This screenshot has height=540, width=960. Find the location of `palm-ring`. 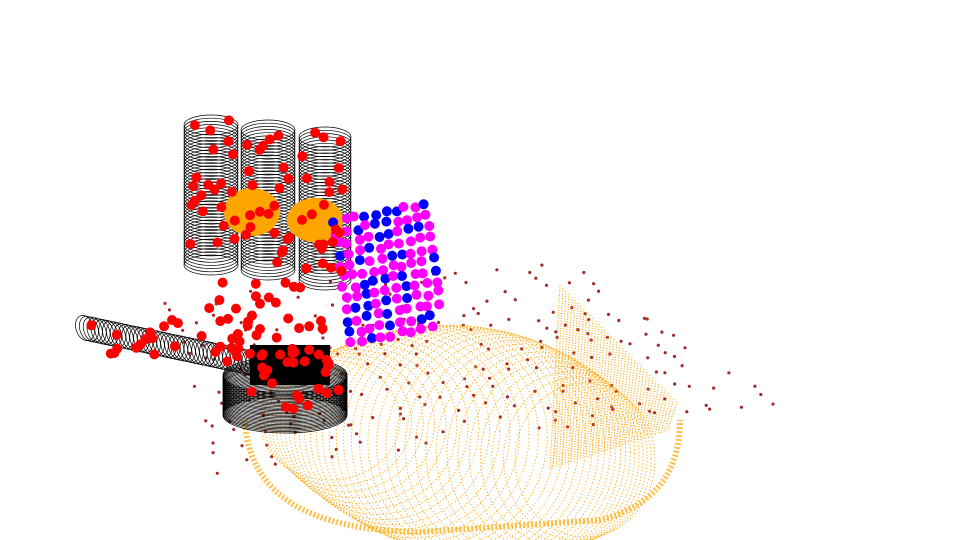

palm-ring is located at coordinates (285, 415).